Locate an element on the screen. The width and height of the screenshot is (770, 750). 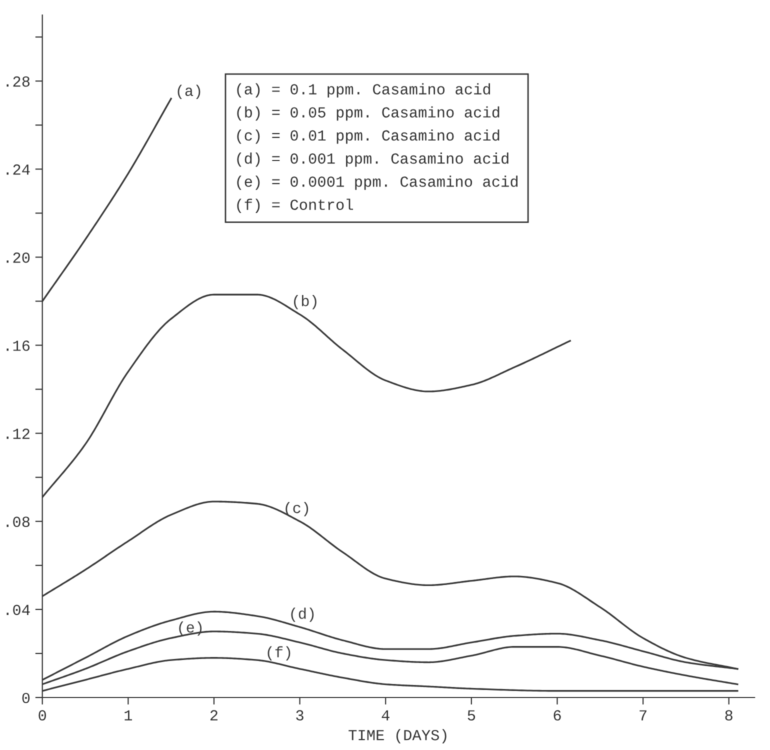
x-tick-label: 8 is located at coordinates (728, 715).